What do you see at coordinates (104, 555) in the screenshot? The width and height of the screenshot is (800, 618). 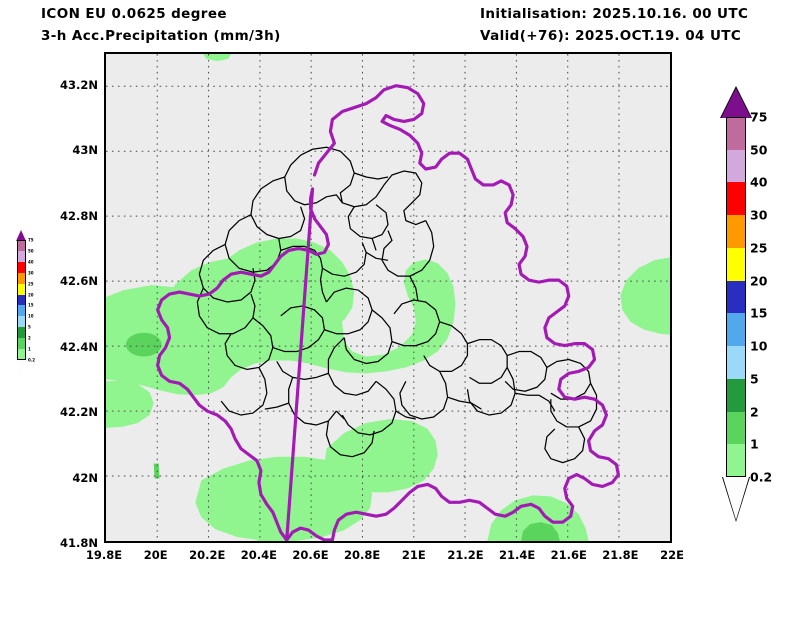 I see `x-axis-tick: 19.8E` at bounding box center [104, 555].